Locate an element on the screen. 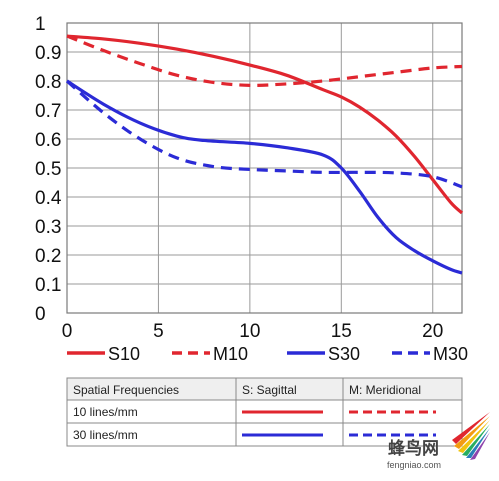  legend-label-s10: S10 is located at coordinates (124, 354).